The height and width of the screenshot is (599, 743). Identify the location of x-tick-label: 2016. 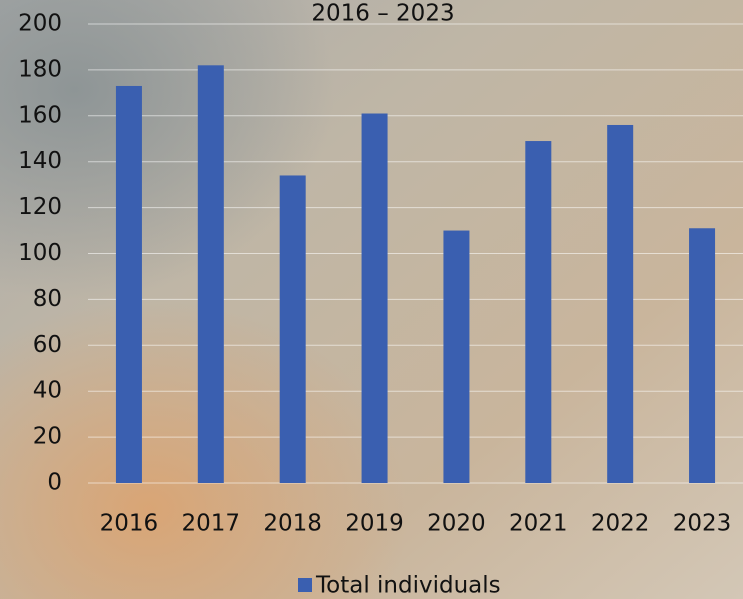
(129, 524).